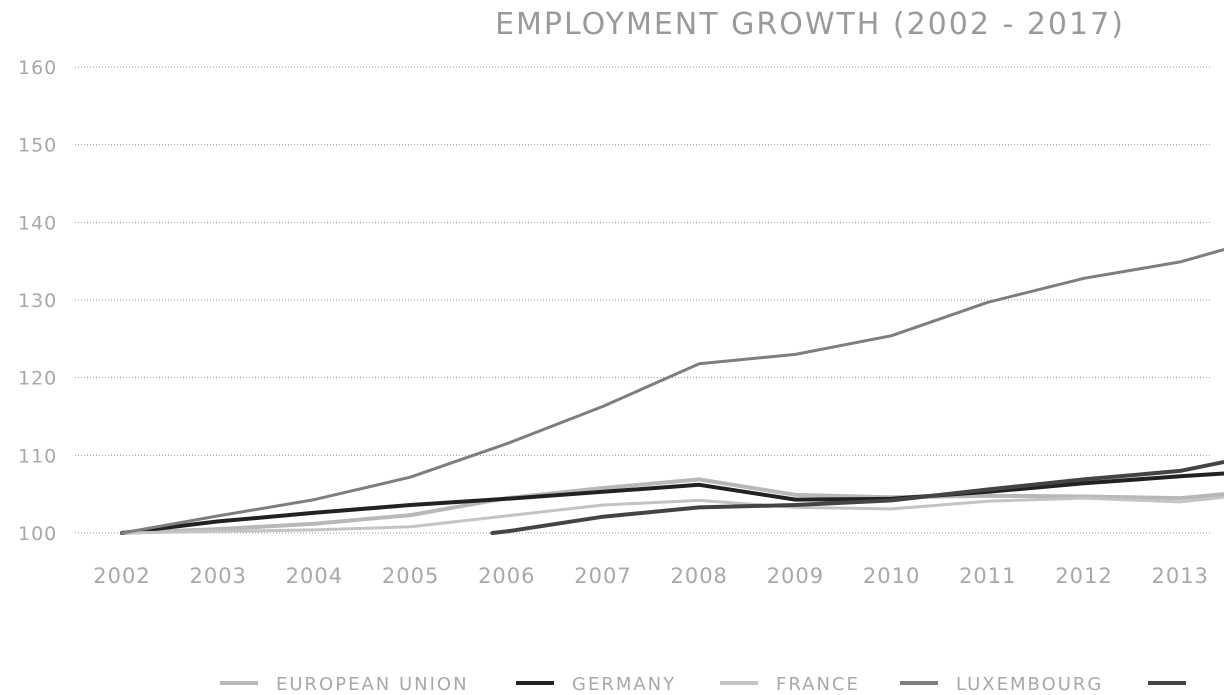 The image size is (1224, 695). I want to click on series-line-european-union, so click(672, 506).